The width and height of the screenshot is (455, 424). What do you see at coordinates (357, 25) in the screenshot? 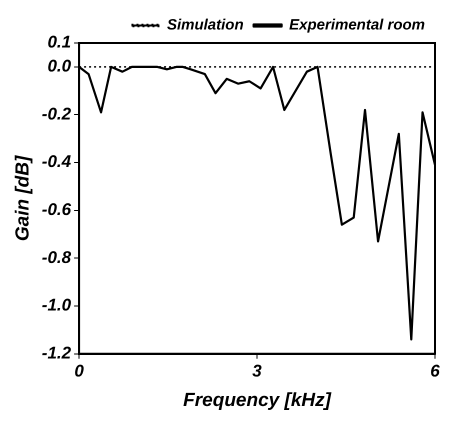
I see `legend-label: Experimental room` at bounding box center [357, 25].